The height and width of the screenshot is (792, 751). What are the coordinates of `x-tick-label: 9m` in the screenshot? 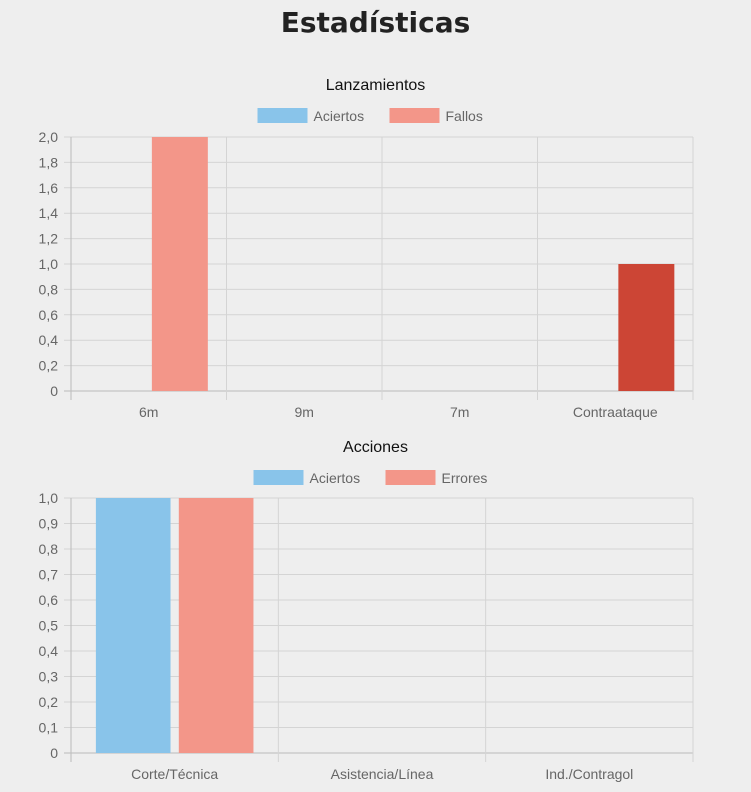 It's located at (304, 412).